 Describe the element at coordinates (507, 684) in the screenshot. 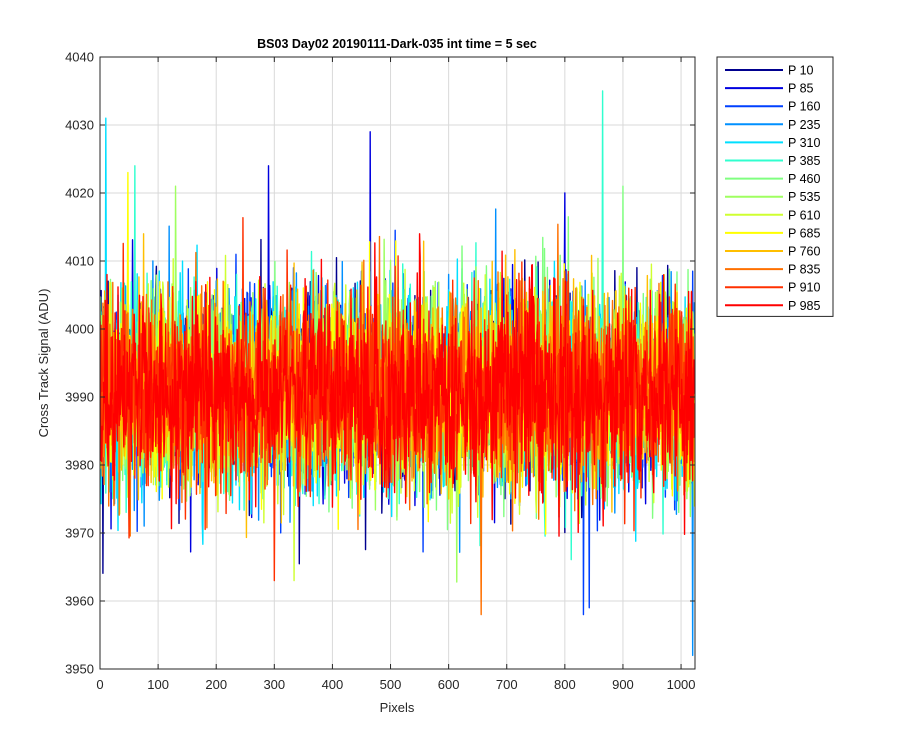

I see `x-tick-label: 700` at that location.